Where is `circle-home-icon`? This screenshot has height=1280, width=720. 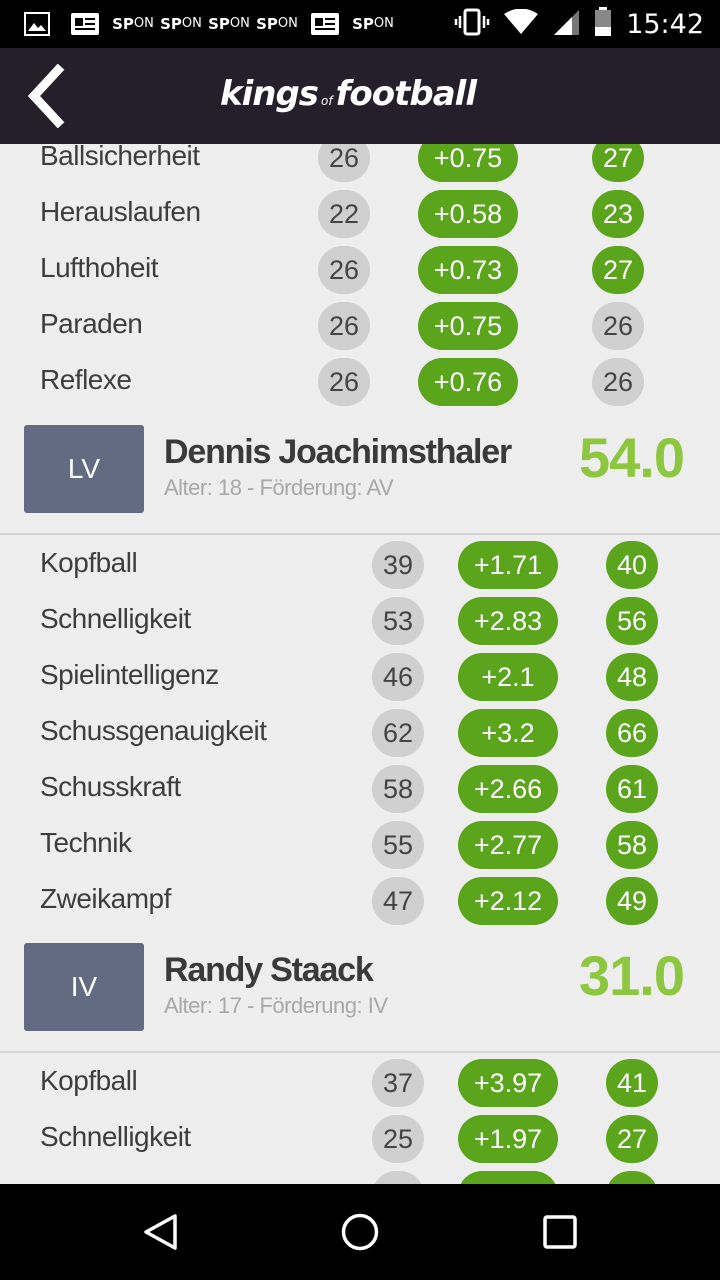 circle-home-icon is located at coordinates (360, 1232).